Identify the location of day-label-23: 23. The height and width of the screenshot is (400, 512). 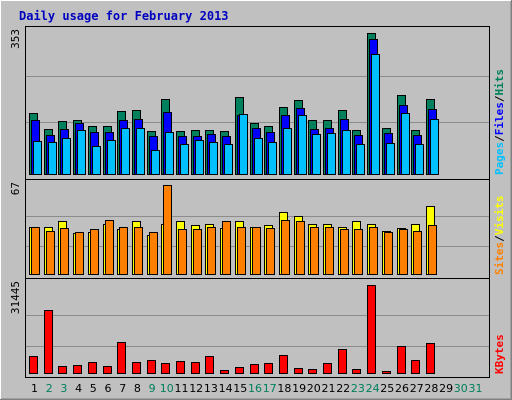
(358, 388).